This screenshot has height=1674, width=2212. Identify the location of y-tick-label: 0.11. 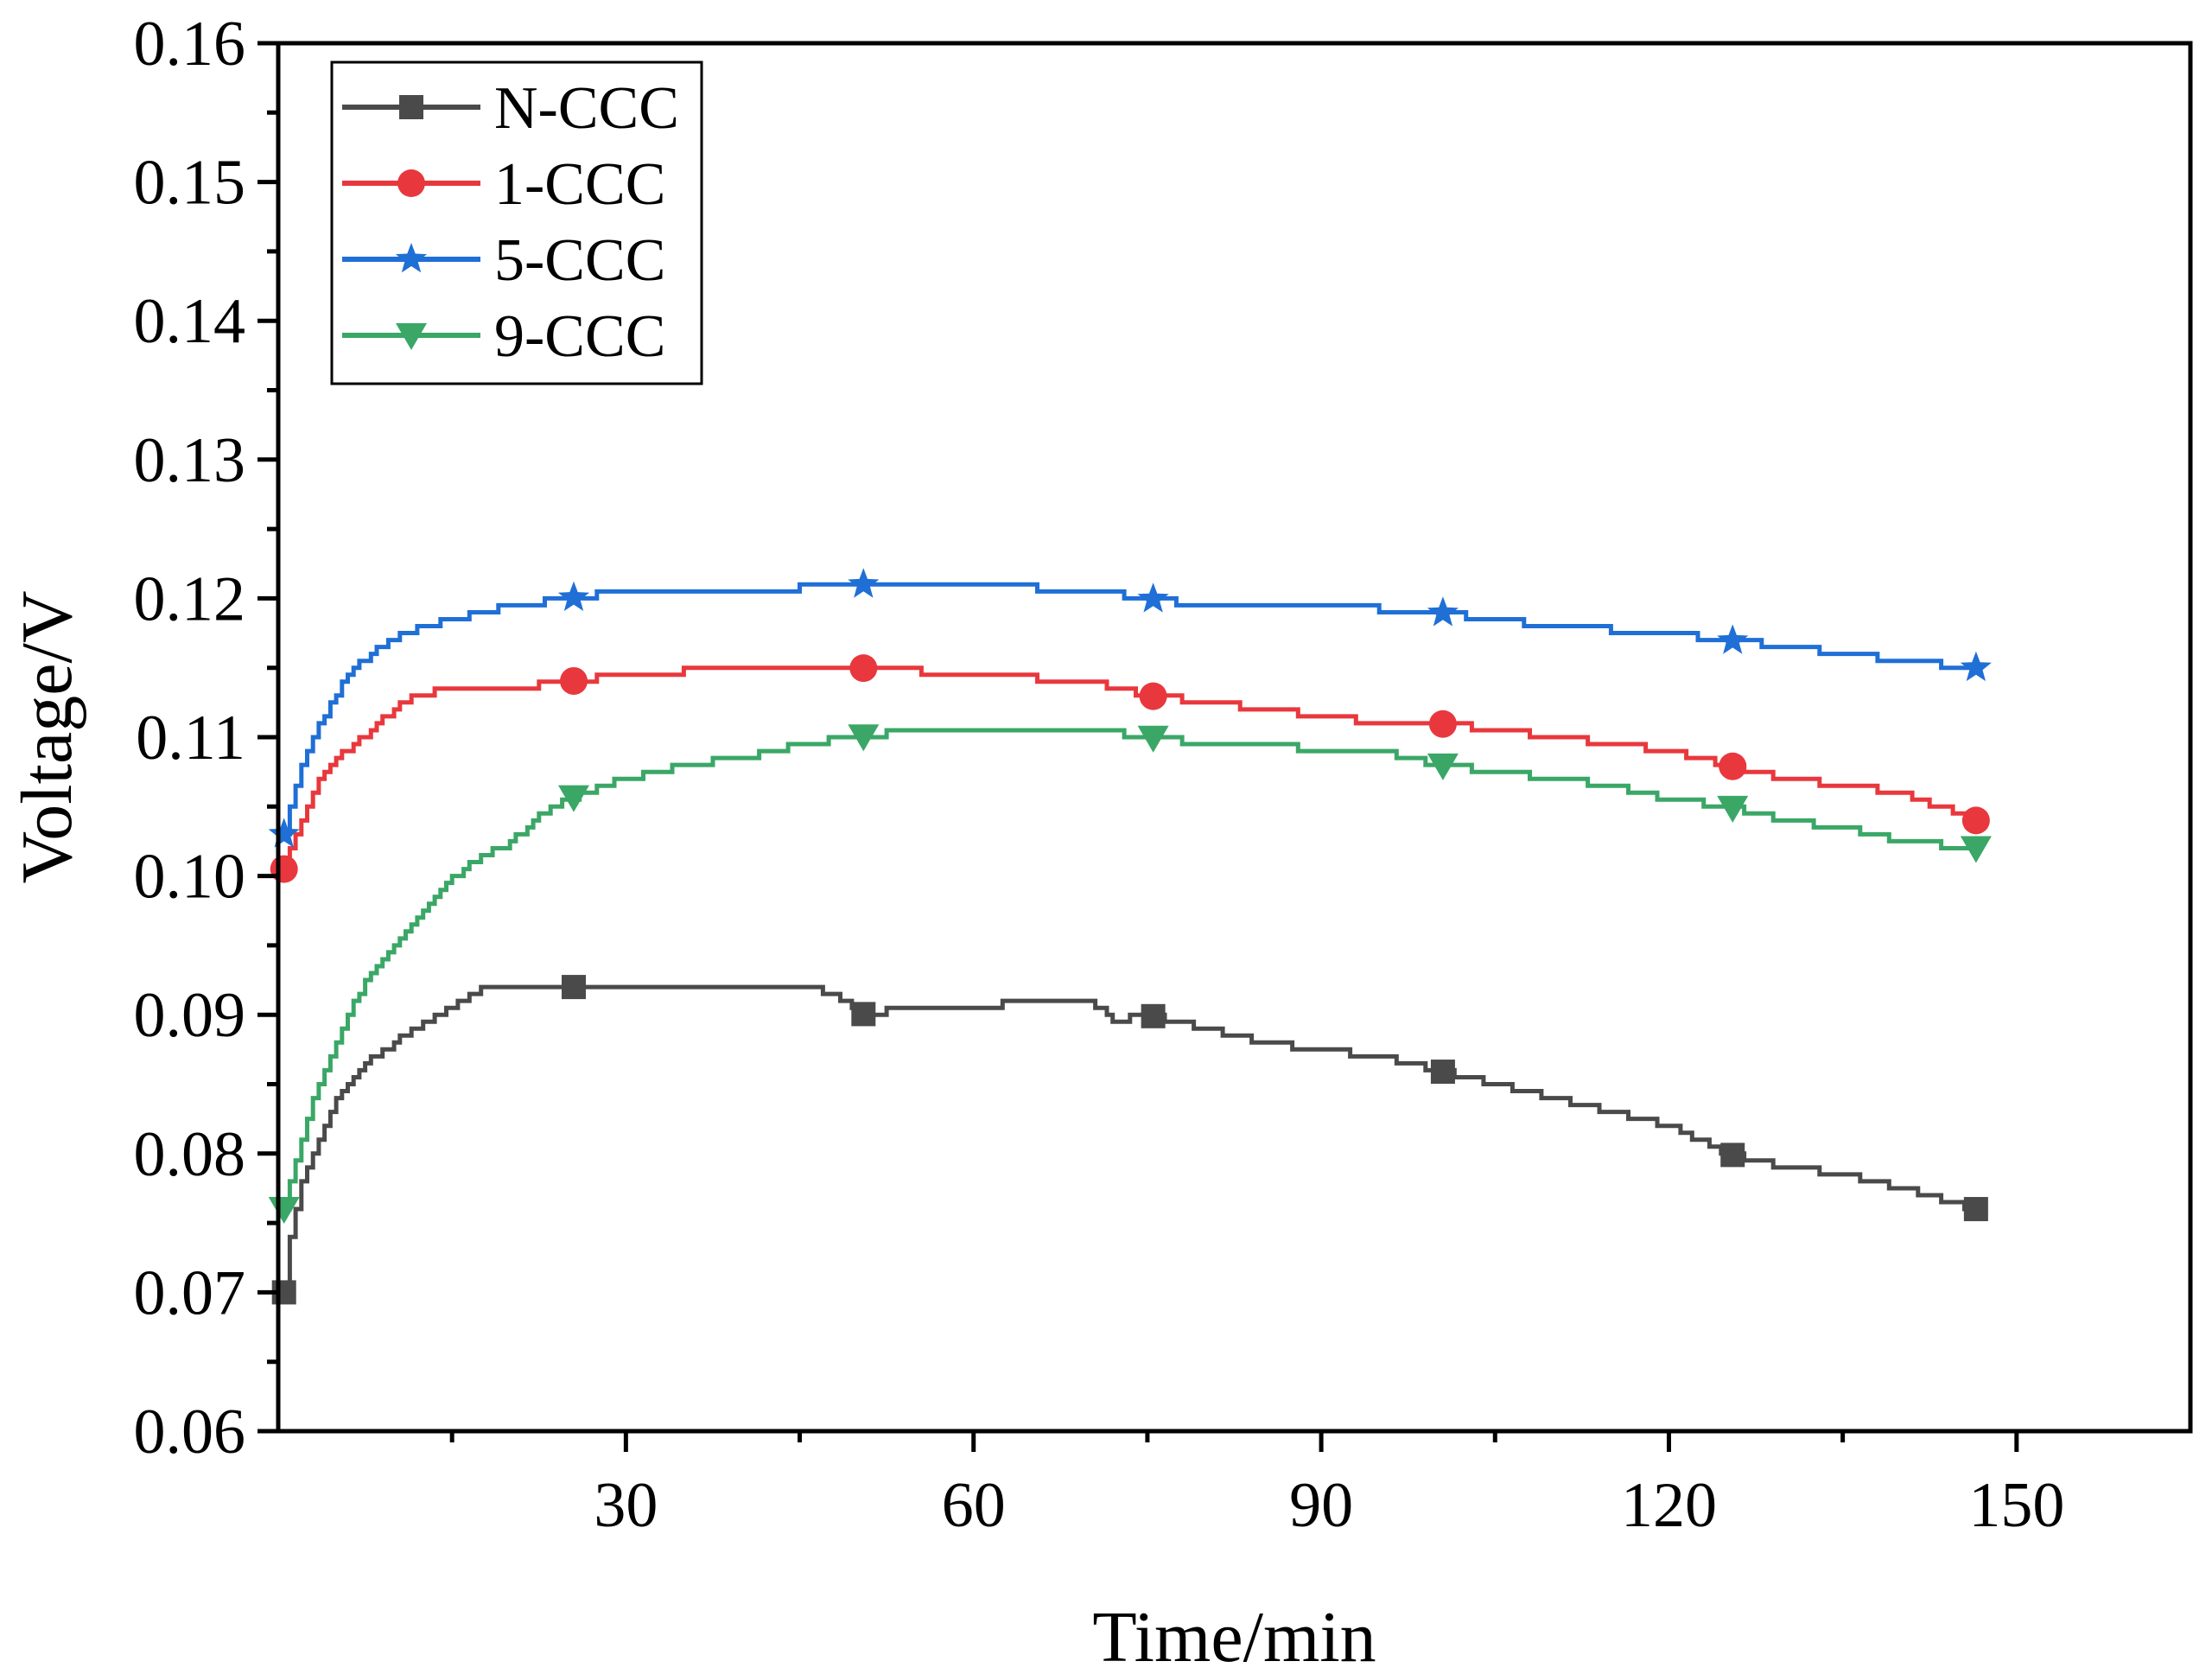
(190, 738).